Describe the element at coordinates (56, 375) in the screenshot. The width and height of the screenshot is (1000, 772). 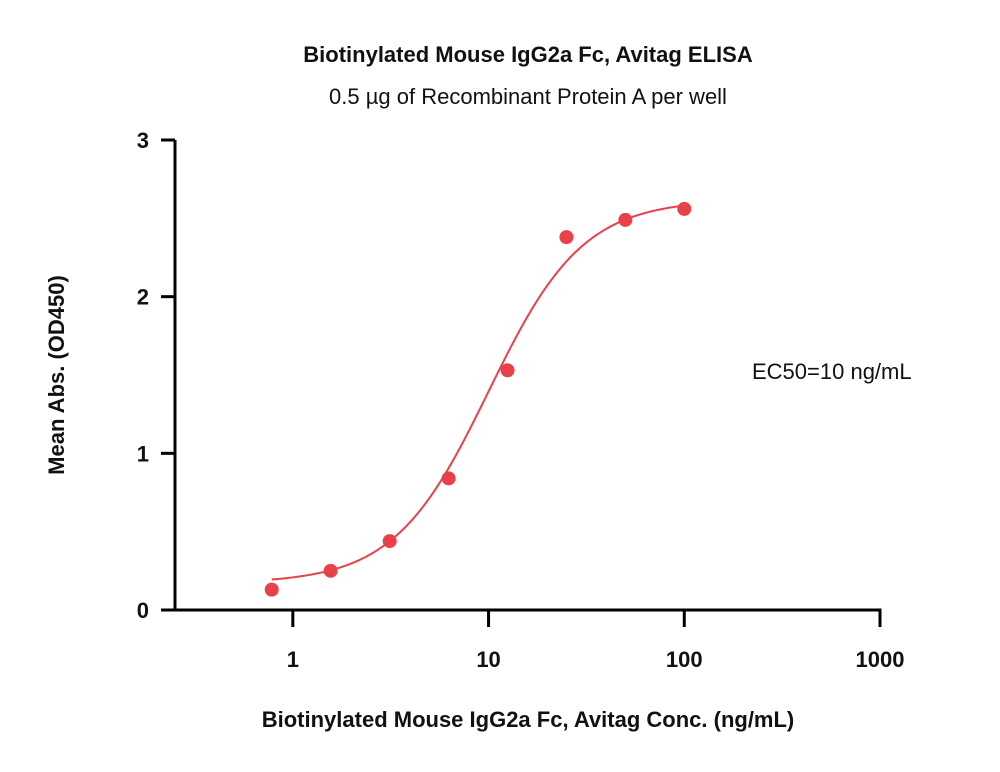
I see `y-axis-label: Mean Abs. (OD450)` at that location.